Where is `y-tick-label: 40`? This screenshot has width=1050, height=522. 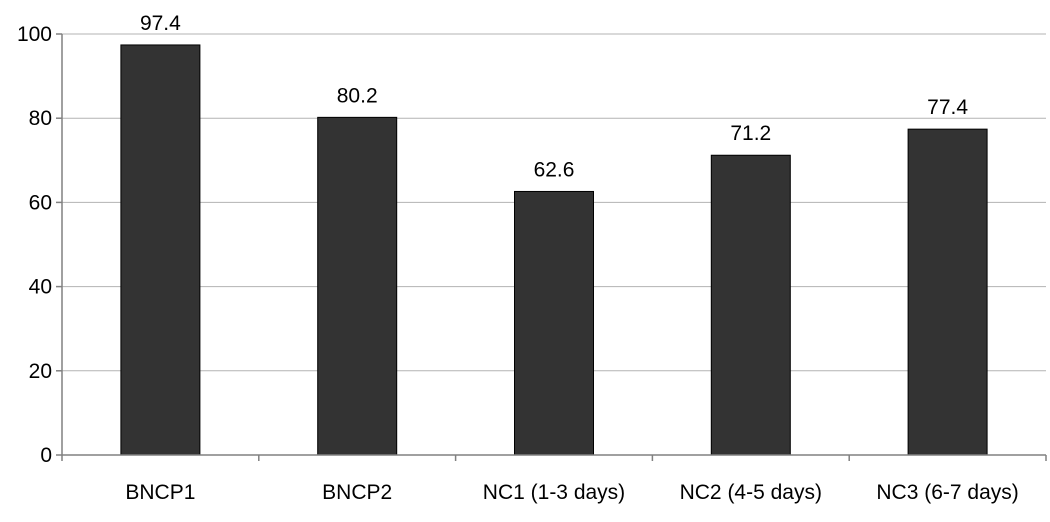
y-tick-label: 40 is located at coordinates (40, 287).